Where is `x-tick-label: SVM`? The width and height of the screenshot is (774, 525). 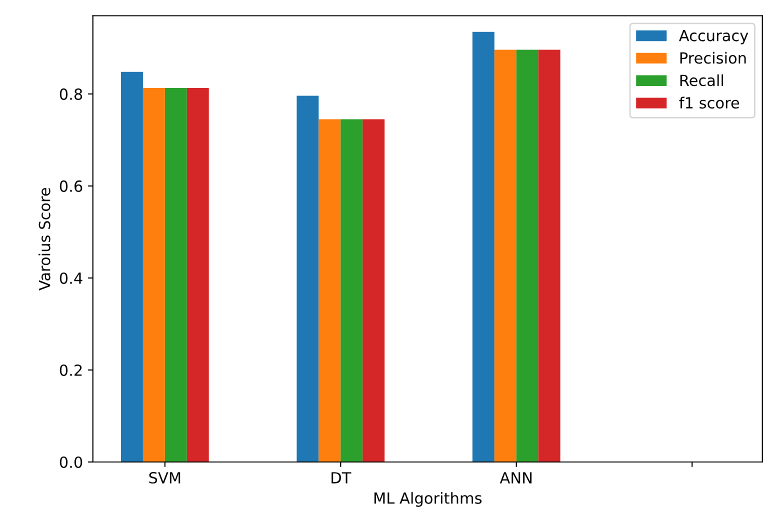
x-tick-label: SVM is located at coordinates (164, 478).